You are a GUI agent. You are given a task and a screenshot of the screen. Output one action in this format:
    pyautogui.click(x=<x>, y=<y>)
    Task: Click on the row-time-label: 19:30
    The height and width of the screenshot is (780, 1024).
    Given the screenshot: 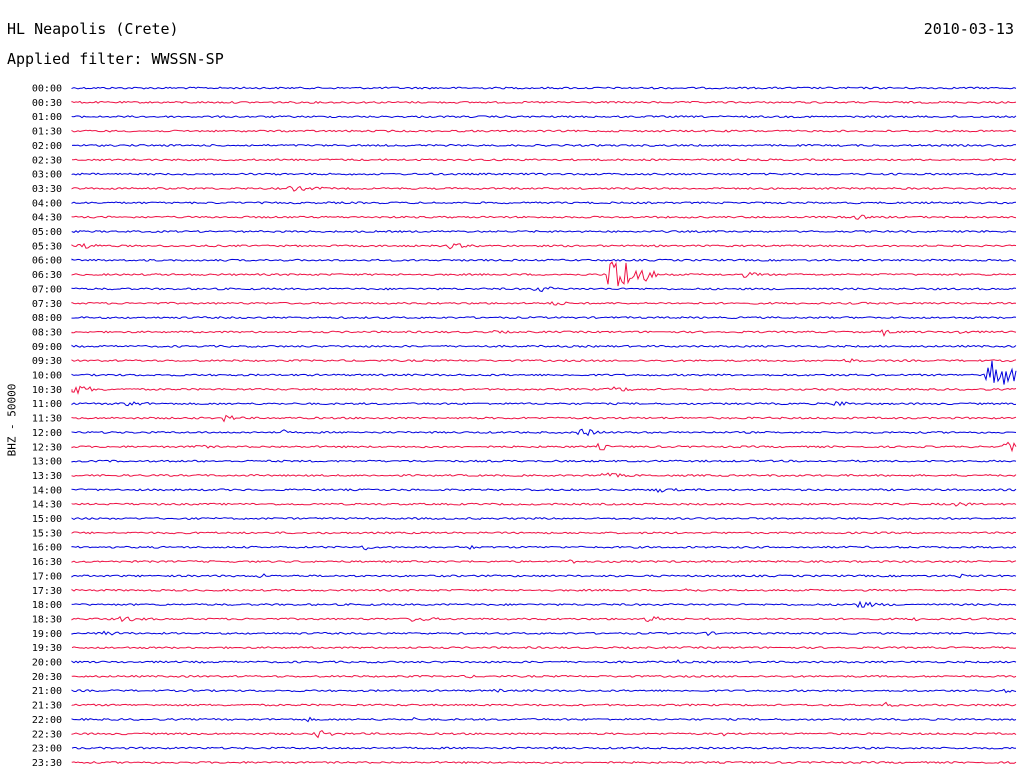 What is the action you would take?
    pyautogui.click(x=47, y=648)
    